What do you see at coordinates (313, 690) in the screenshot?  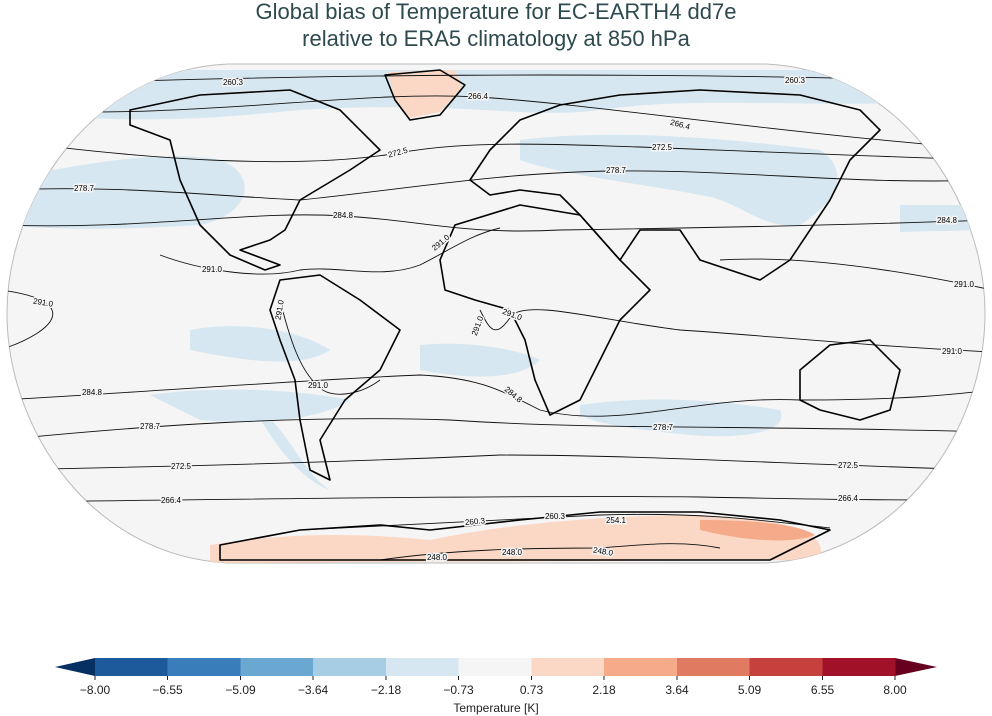 I see `colorbar-tick-label: −3.64` at bounding box center [313, 690].